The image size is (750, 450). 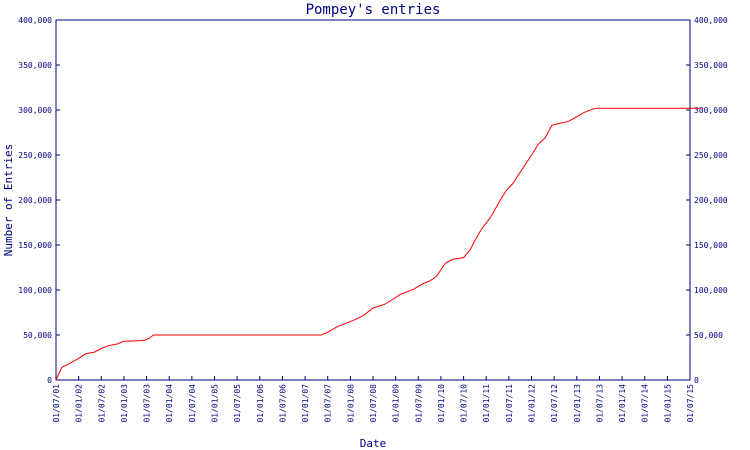 I want to click on y-tick-label-right: 200,000, so click(x=711, y=200).